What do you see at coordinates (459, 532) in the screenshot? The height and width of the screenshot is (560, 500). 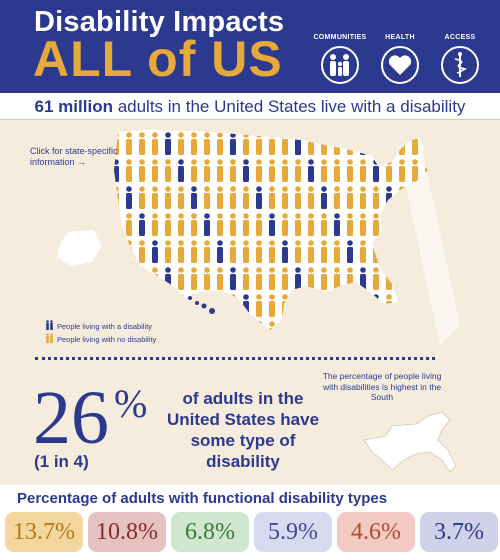 I see `type-box-6: 3.7%` at bounding box center [459, 532].